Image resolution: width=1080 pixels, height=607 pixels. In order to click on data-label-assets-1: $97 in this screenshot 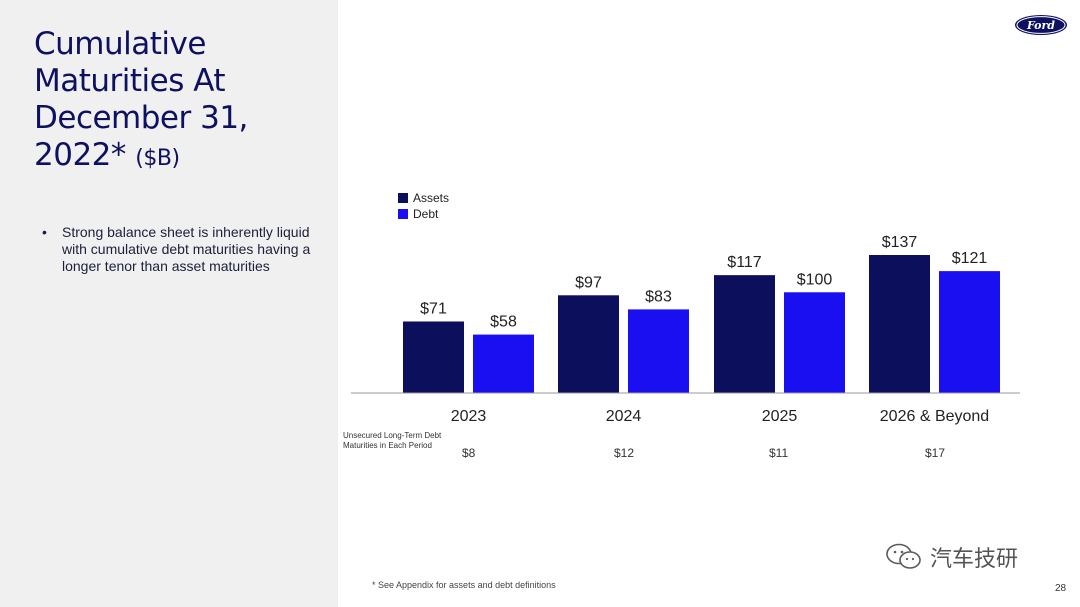, I will do `click(588, 282)`.